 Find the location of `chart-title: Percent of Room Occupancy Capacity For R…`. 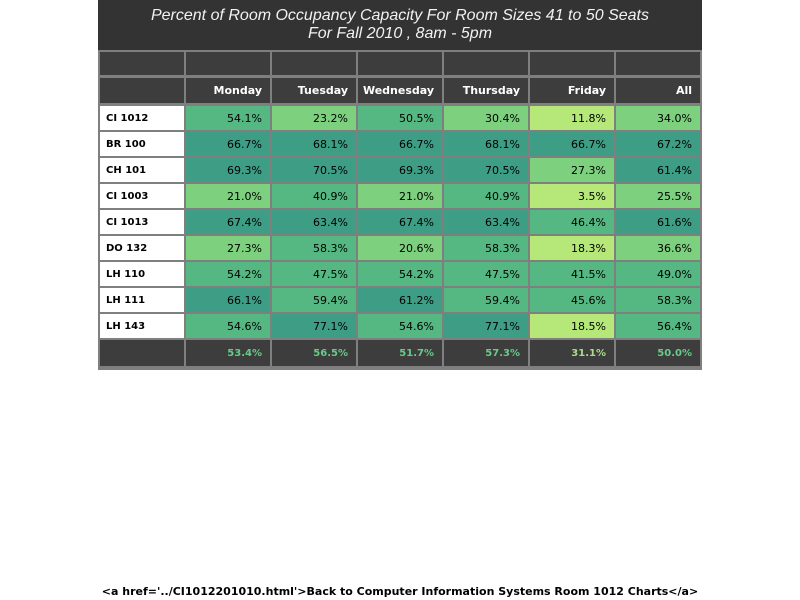

chart-title: Percent of Room Occupancy Capacity For R… is located at coordinates (400, 25).